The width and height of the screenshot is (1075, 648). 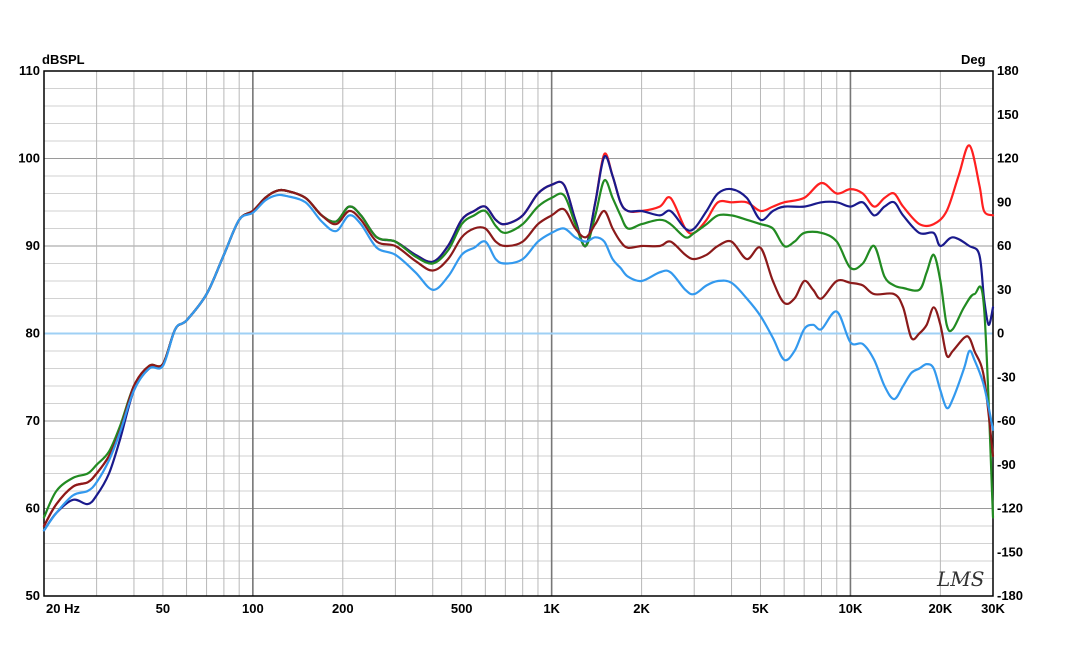 What do you see at coordinates (1008, 158) in the screenshot?
I see `y2-tick-label: 120` at bounding box center [1008, 158].